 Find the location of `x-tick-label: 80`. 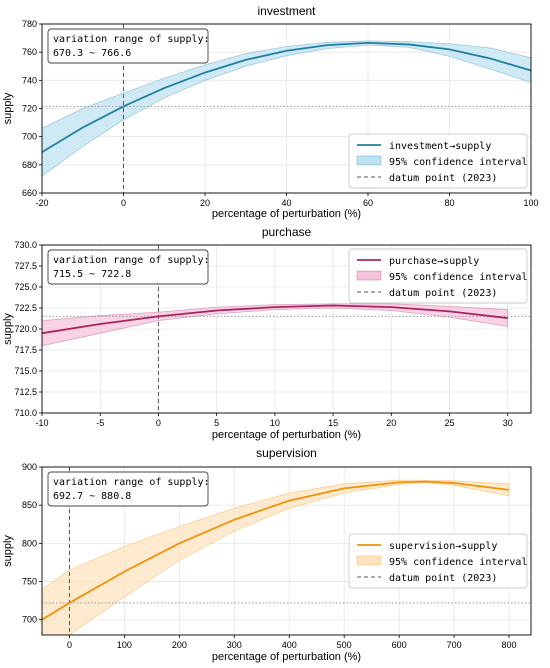

x-tick-label: 80 is located at coordinates (449, 203).